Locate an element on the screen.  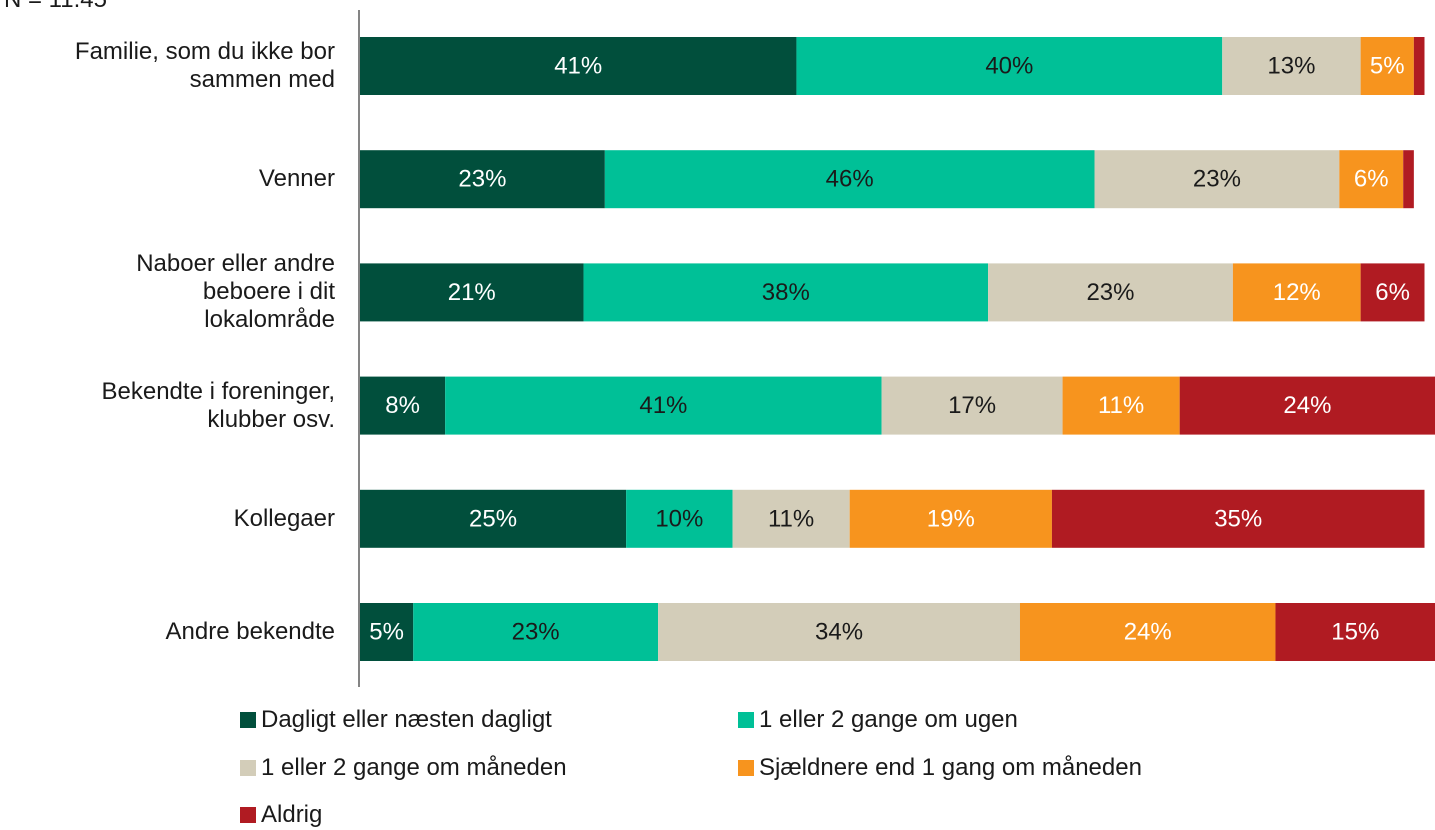
legend-item: Aldrig is located at coordinates (281, 815).